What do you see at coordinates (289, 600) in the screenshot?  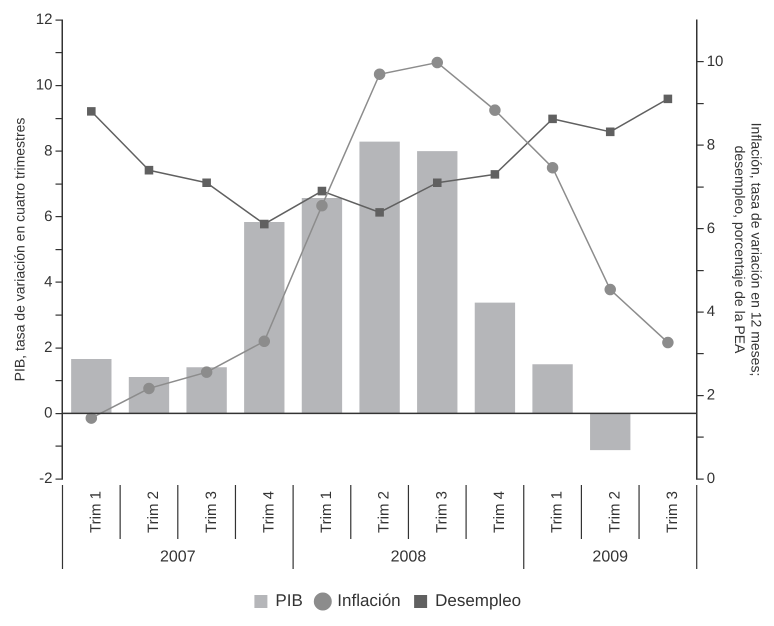 I see `legend-label: PIB` at bounding box center [289, 600].